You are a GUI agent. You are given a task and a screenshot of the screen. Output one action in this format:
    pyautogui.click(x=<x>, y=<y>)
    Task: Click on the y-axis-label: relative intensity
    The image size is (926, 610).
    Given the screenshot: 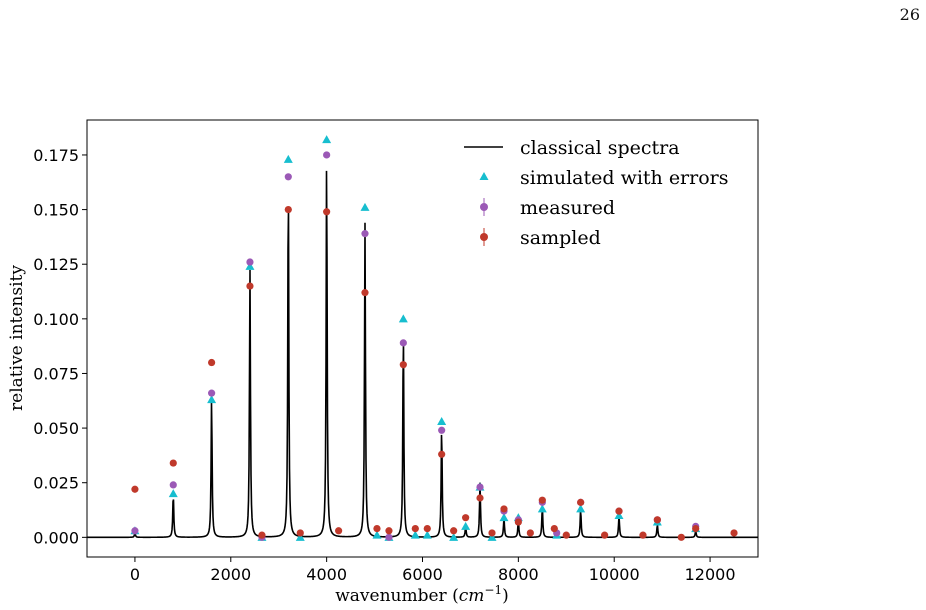 What is the action you would take?
    pyautogui.click(x=17, y=338)
    